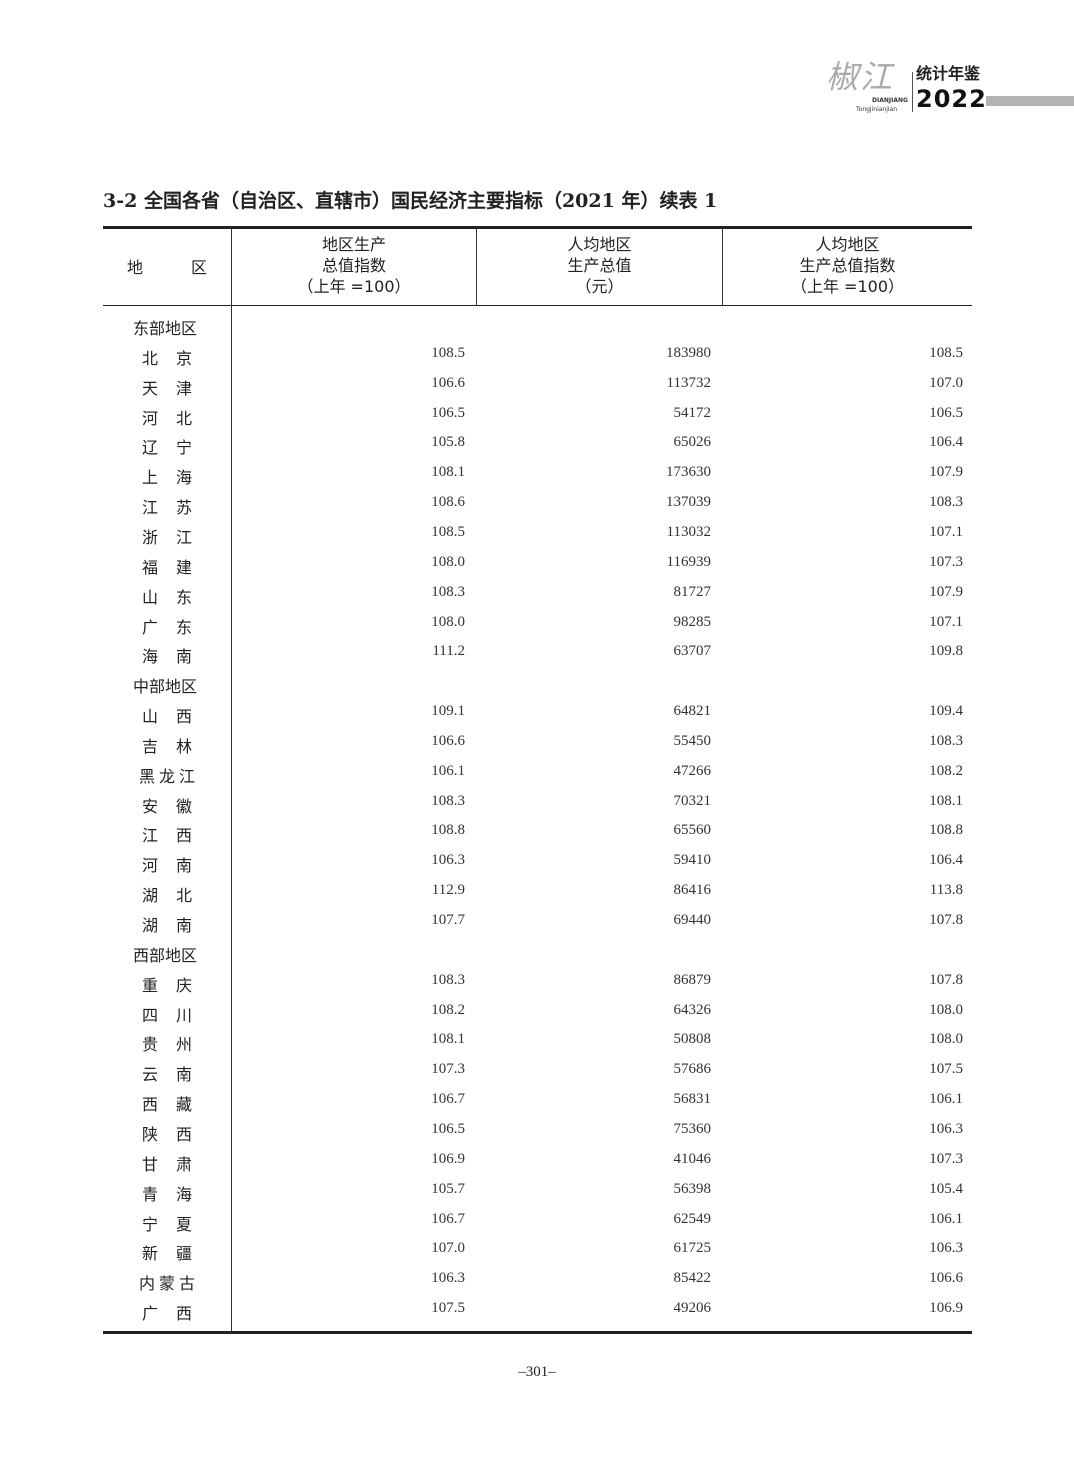 The height and width of the screenshot is (1458, 1074). Describe the element at coordinates (692, 1188) in the screenshot. I see `per-capita-gdp-cell: 56398` at that location.